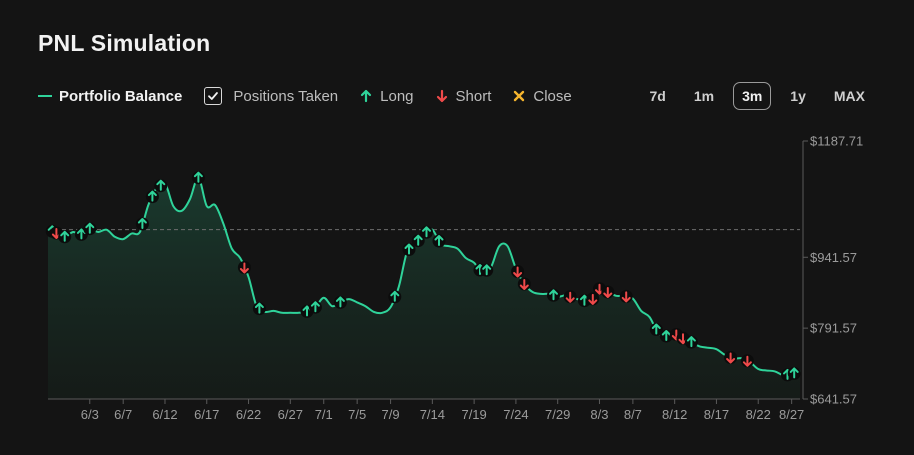 Image resolution: width=914 pixels, height=455 pixels. What do you see at coordinates (441, 96) in the screenshot?
I see `arrow-down-icon` at bounding box center [441, 96].